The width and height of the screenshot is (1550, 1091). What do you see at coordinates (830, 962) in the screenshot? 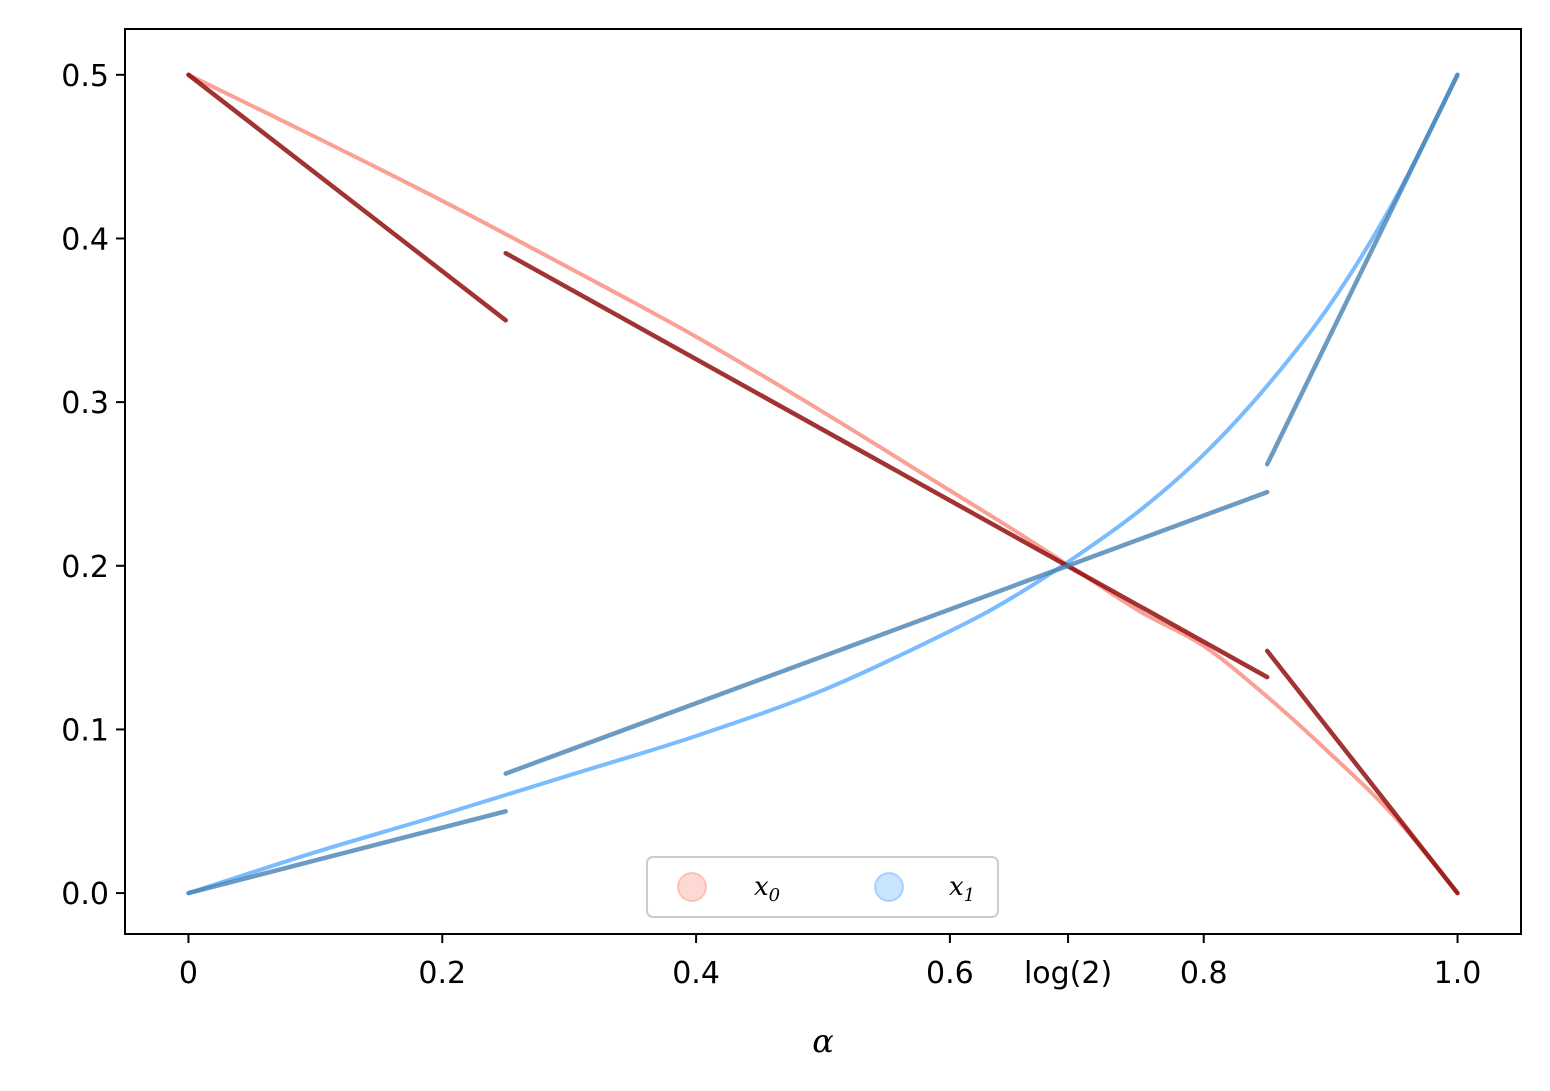
I see `x-axis: 0 0.2 0.4 0.6 log(2) 0.8 1.0` at bounding box center [830, 962].